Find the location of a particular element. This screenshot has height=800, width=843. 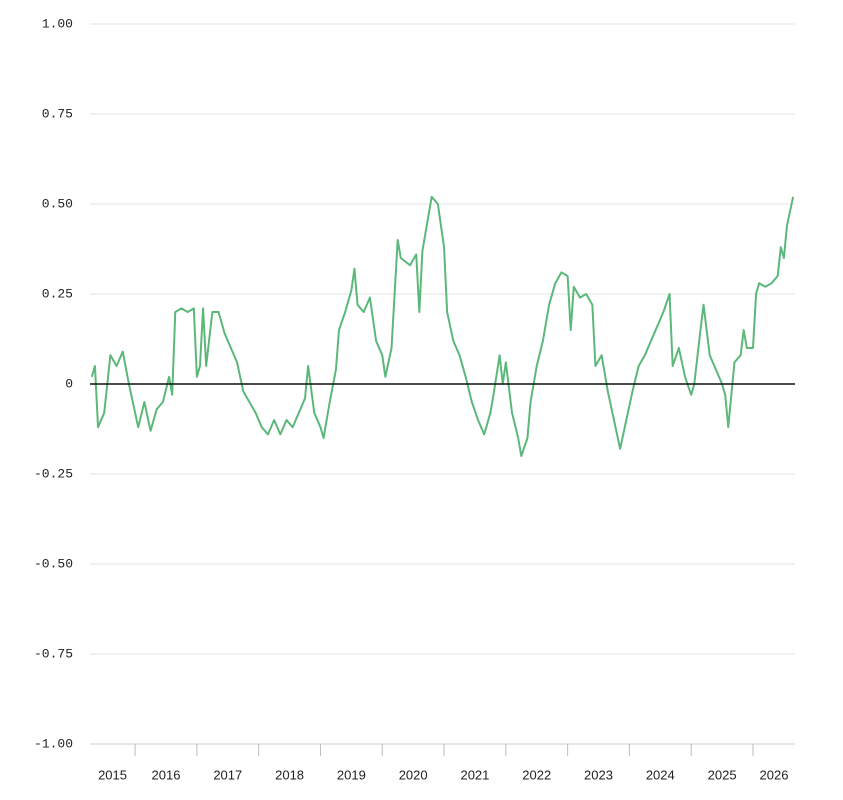

y-tick-label: 0.75 is located at coordinates (57, 113).